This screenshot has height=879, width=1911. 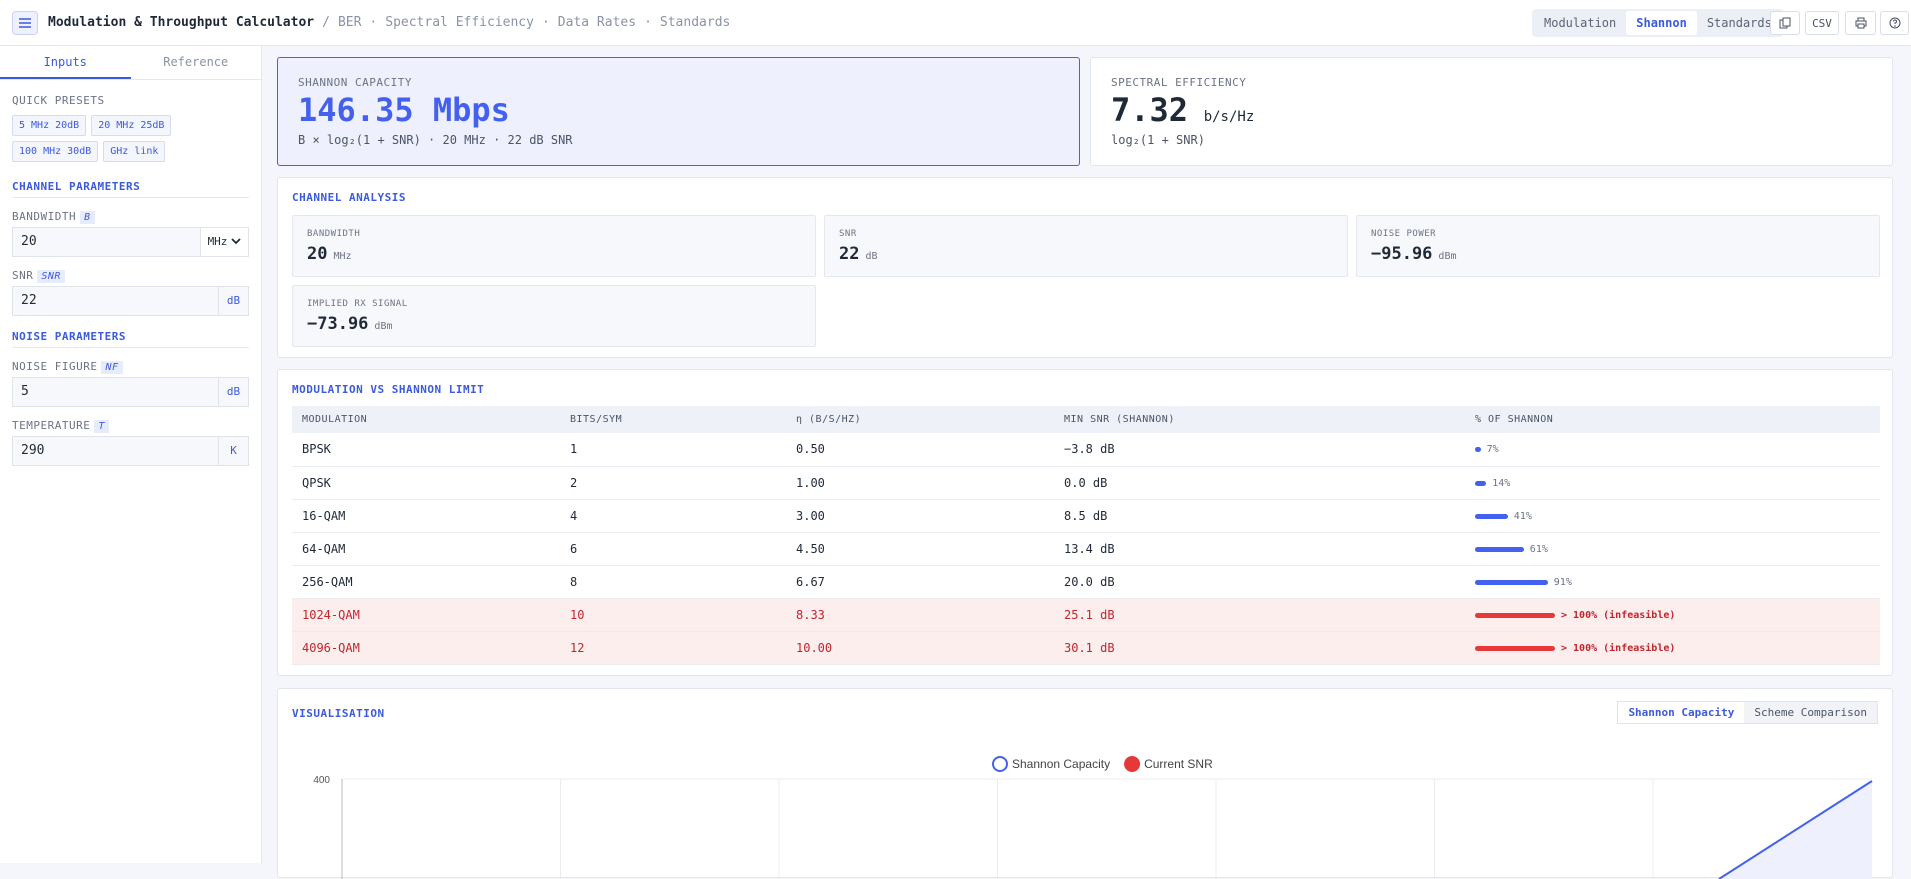 I want to click on preset-button: GHz link, so click(x=134, y=151).